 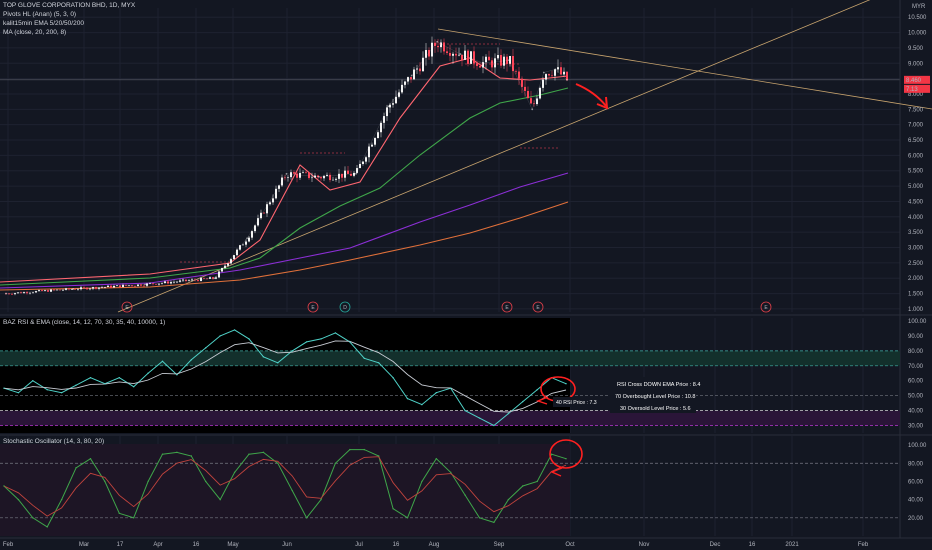 What do you see at coordinates (577, 402) in the screenshot?
I see `rsi-price-box` at bounding box center [577, 402].